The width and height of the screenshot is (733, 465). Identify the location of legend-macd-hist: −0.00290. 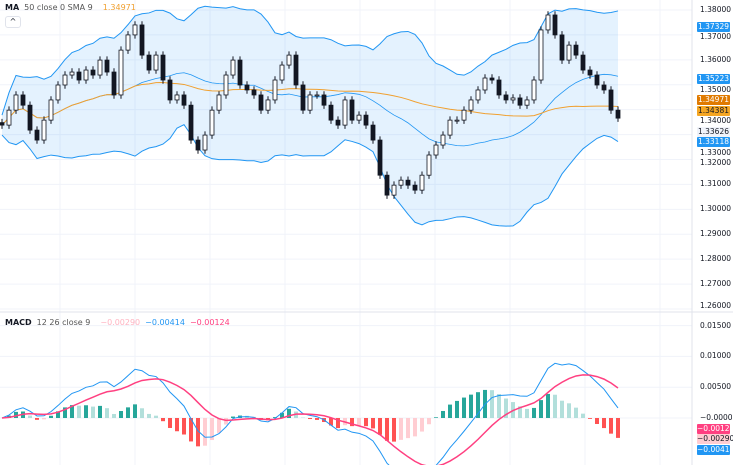
(120, 322).